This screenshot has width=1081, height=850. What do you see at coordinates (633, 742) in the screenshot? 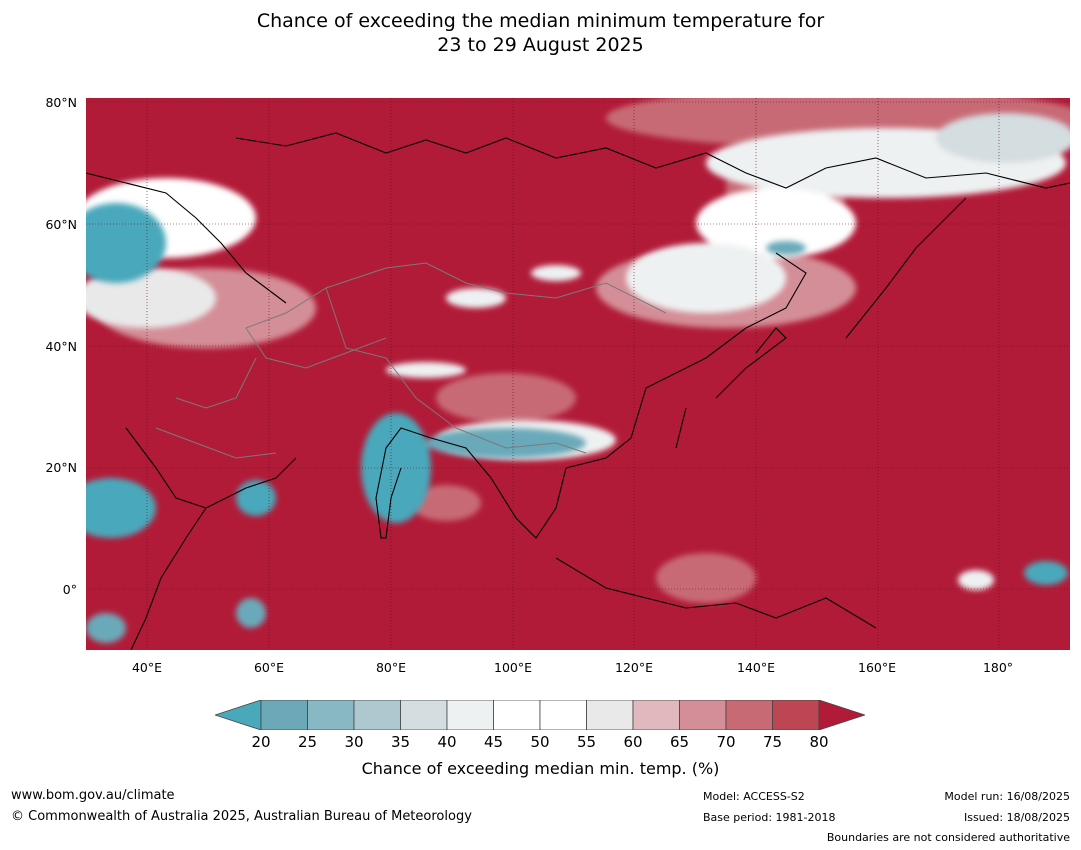
I see `colorbar-tick-label: 60` at bounding box center [633, 742].